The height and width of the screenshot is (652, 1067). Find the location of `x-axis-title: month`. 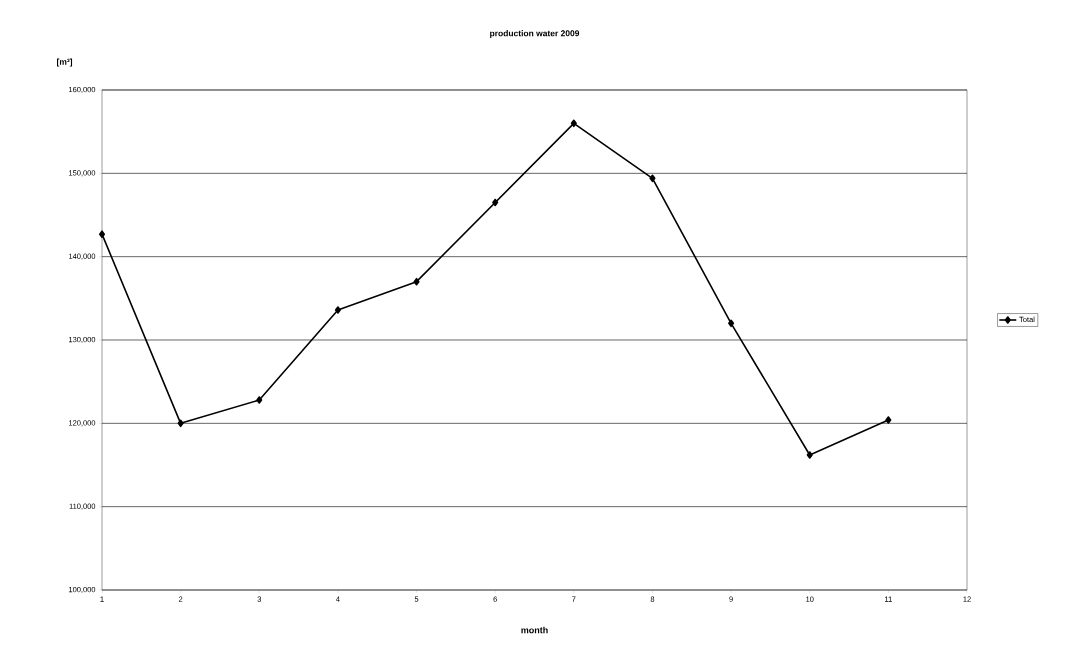

x-axis-title: month is located at coordinates (534, 630).